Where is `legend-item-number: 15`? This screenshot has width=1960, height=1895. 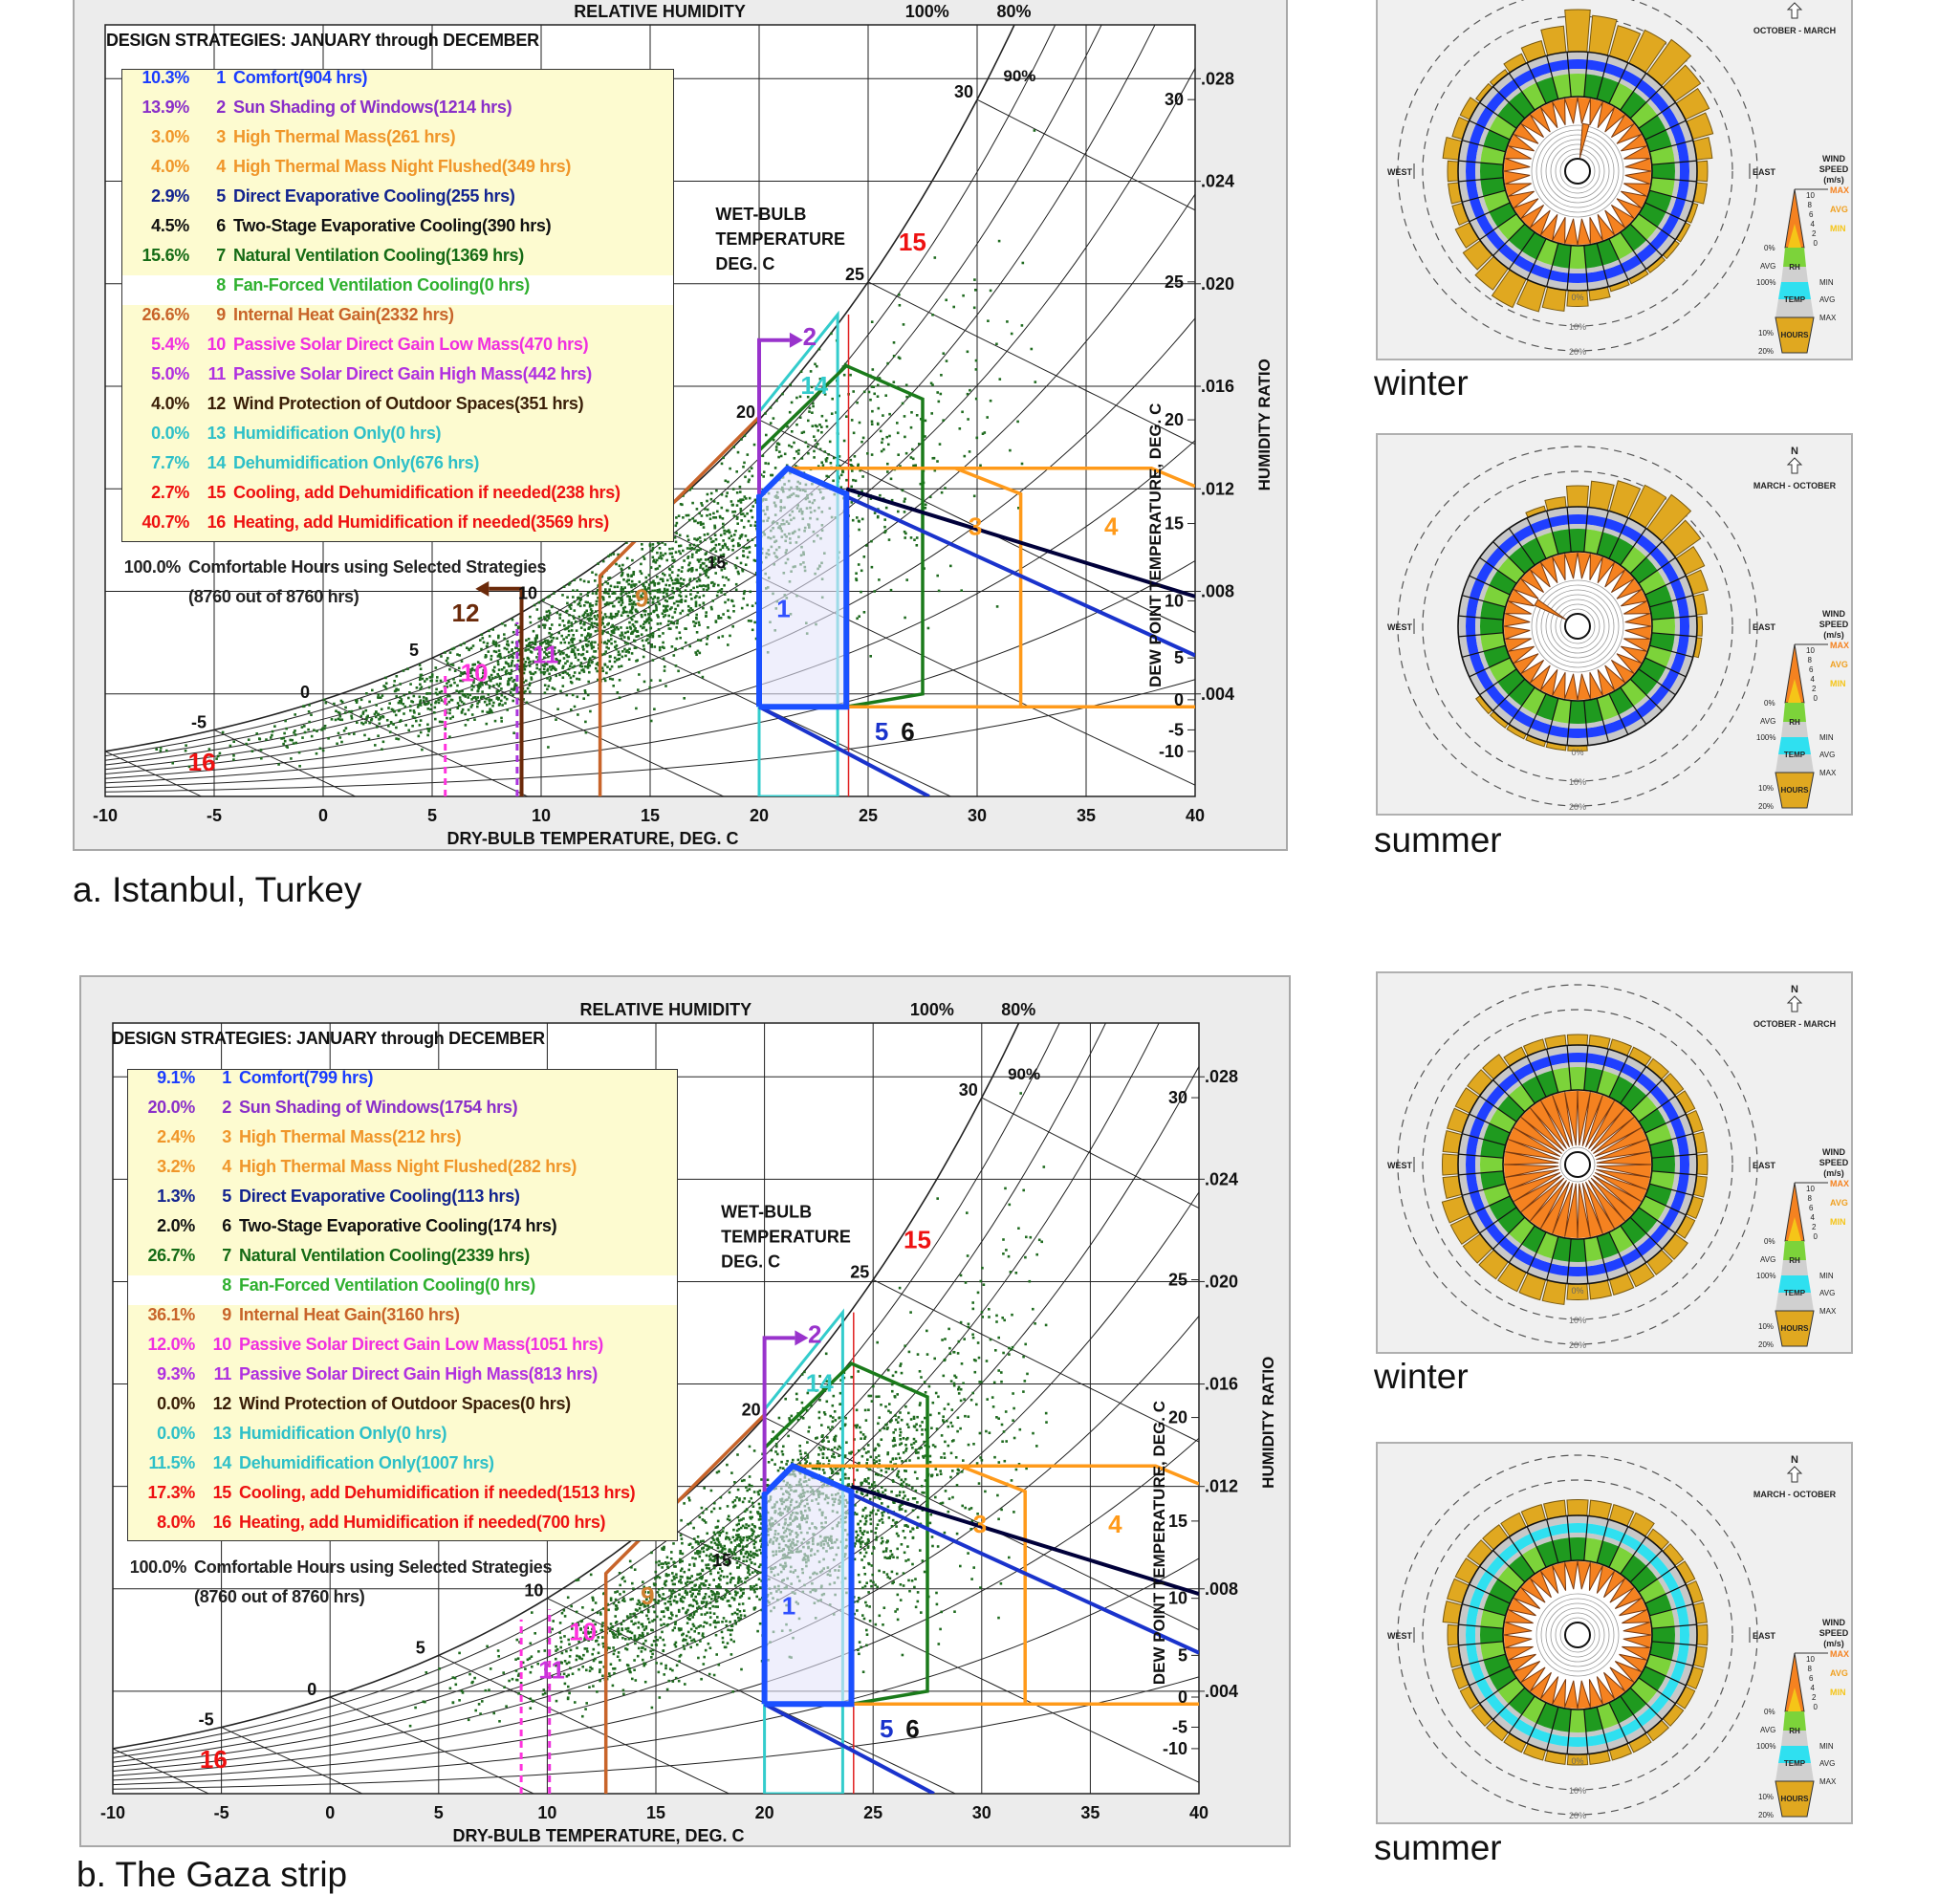
legend-item-number: 15 is located at coordinates (211, 493).